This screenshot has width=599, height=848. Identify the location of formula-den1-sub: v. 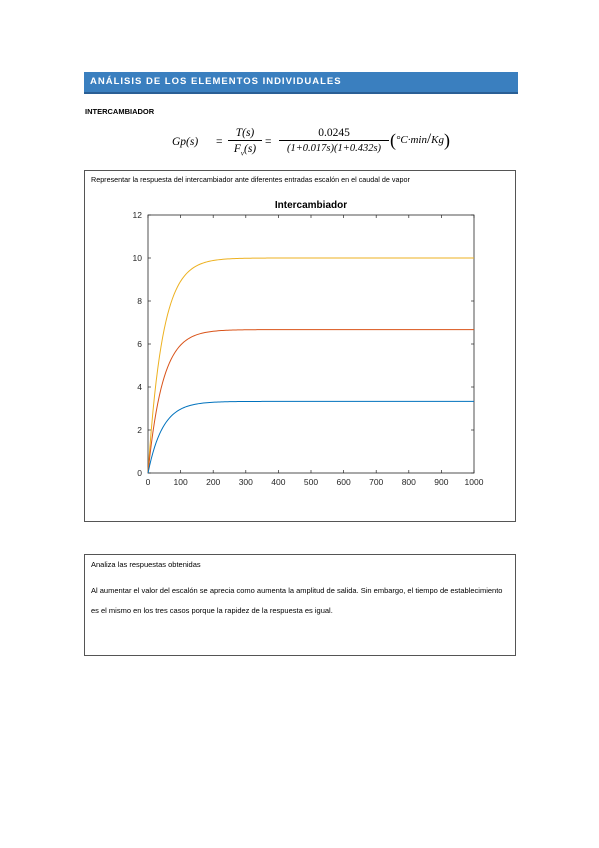
(242, 153).